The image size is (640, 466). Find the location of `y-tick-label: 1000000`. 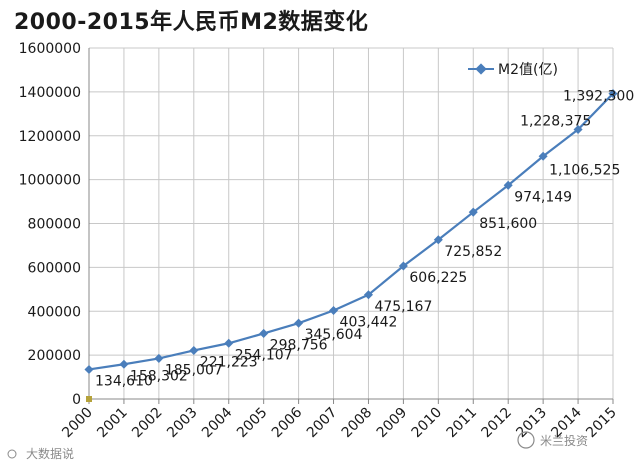

y-tick-label: 1000000 is located at coordinates (50, 181).